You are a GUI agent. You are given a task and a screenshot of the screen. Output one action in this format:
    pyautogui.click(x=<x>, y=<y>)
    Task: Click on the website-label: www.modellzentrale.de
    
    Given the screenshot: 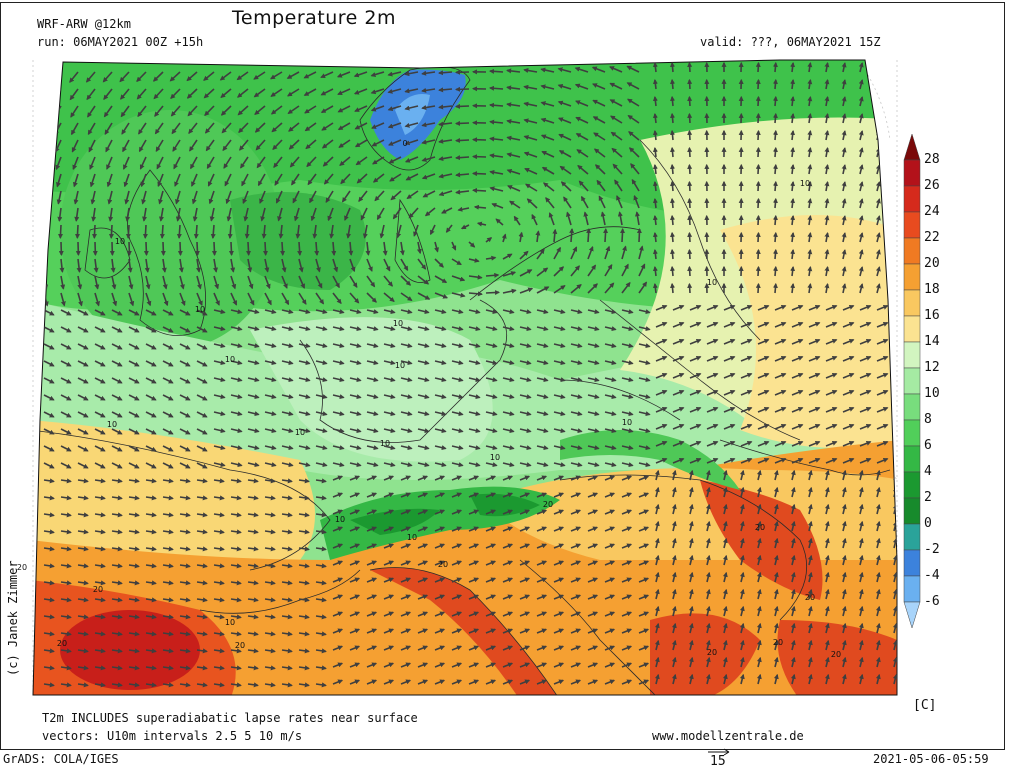 What is the action you would take?
    pyautogui.click(x=728, y=736)
    